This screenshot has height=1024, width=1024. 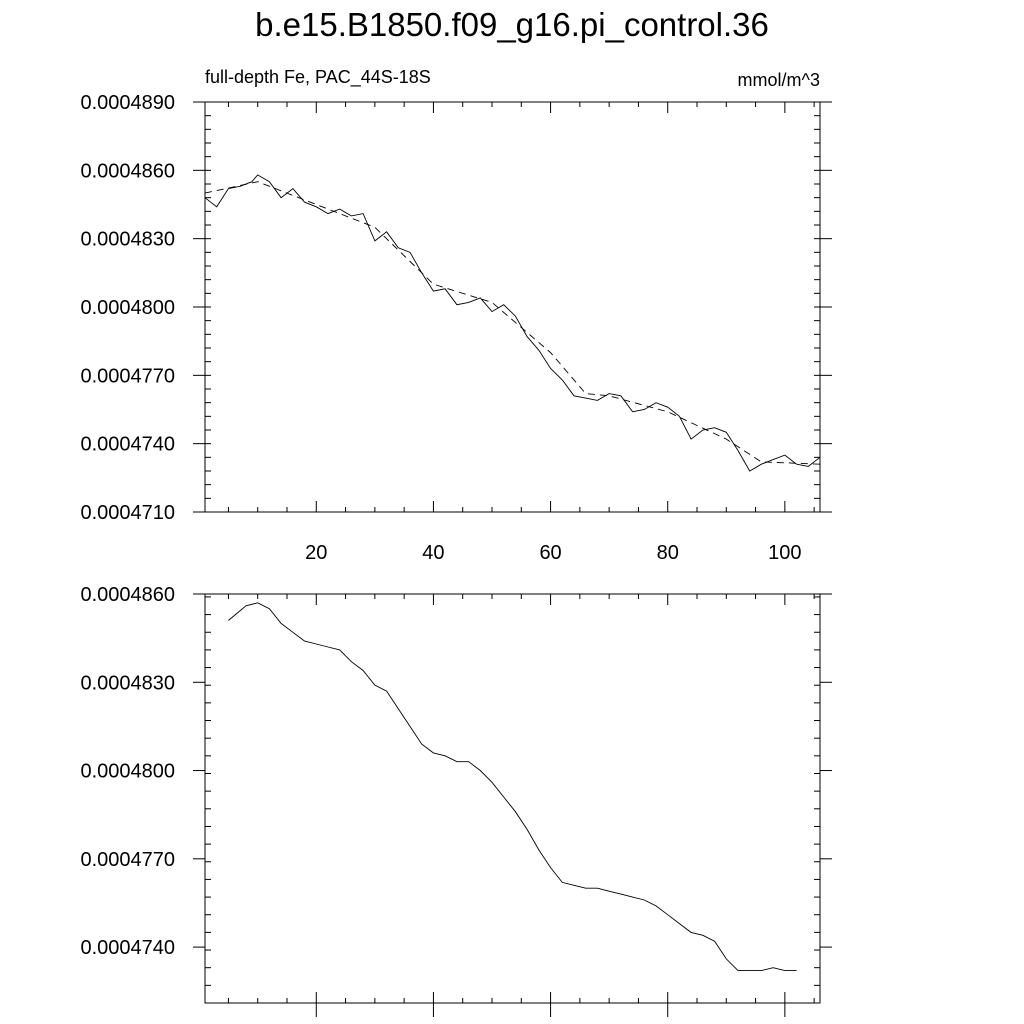 What do you see at coordinates (779, 80) in the screenshot?
I see `units-label: mmol/m^3` at bounding box center [779, 80].